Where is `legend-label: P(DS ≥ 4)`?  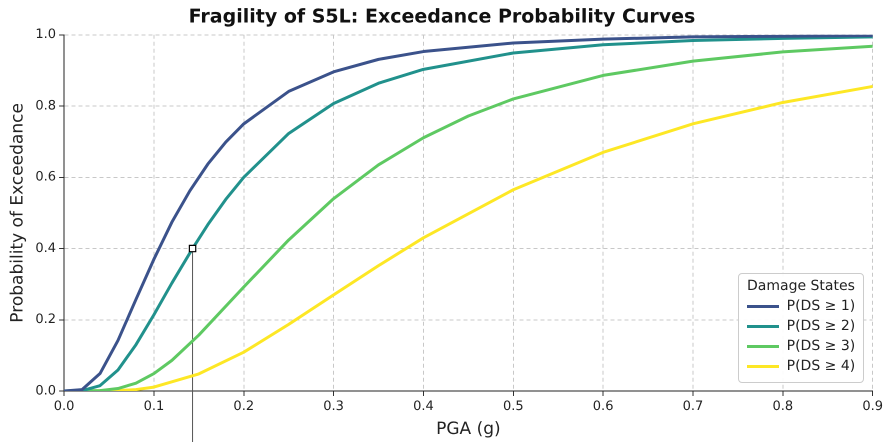
legend-label: P(DS ≥ 4) is located at coordinates (821, 366).